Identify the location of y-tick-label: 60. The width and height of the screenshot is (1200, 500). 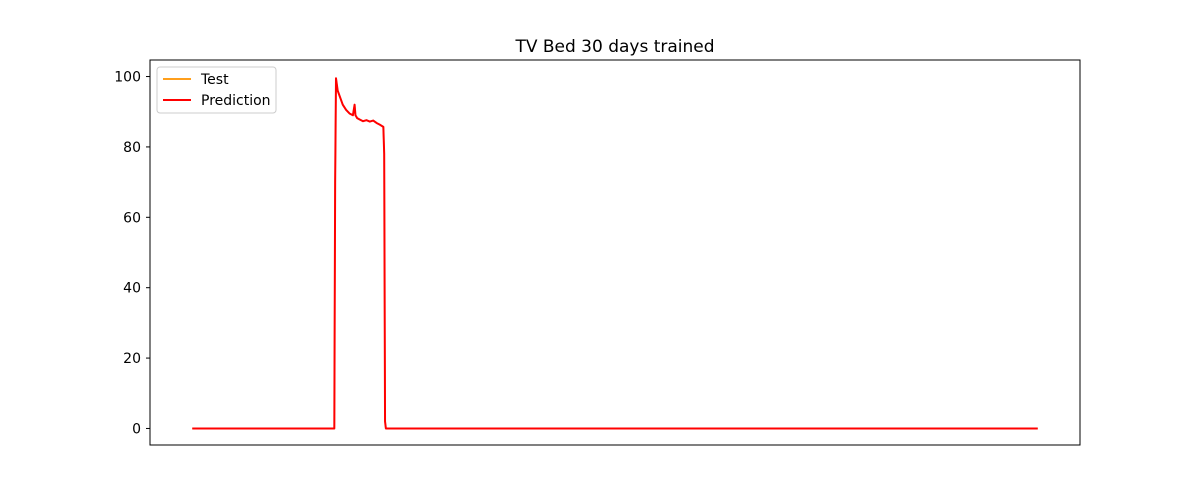
(132, 218).